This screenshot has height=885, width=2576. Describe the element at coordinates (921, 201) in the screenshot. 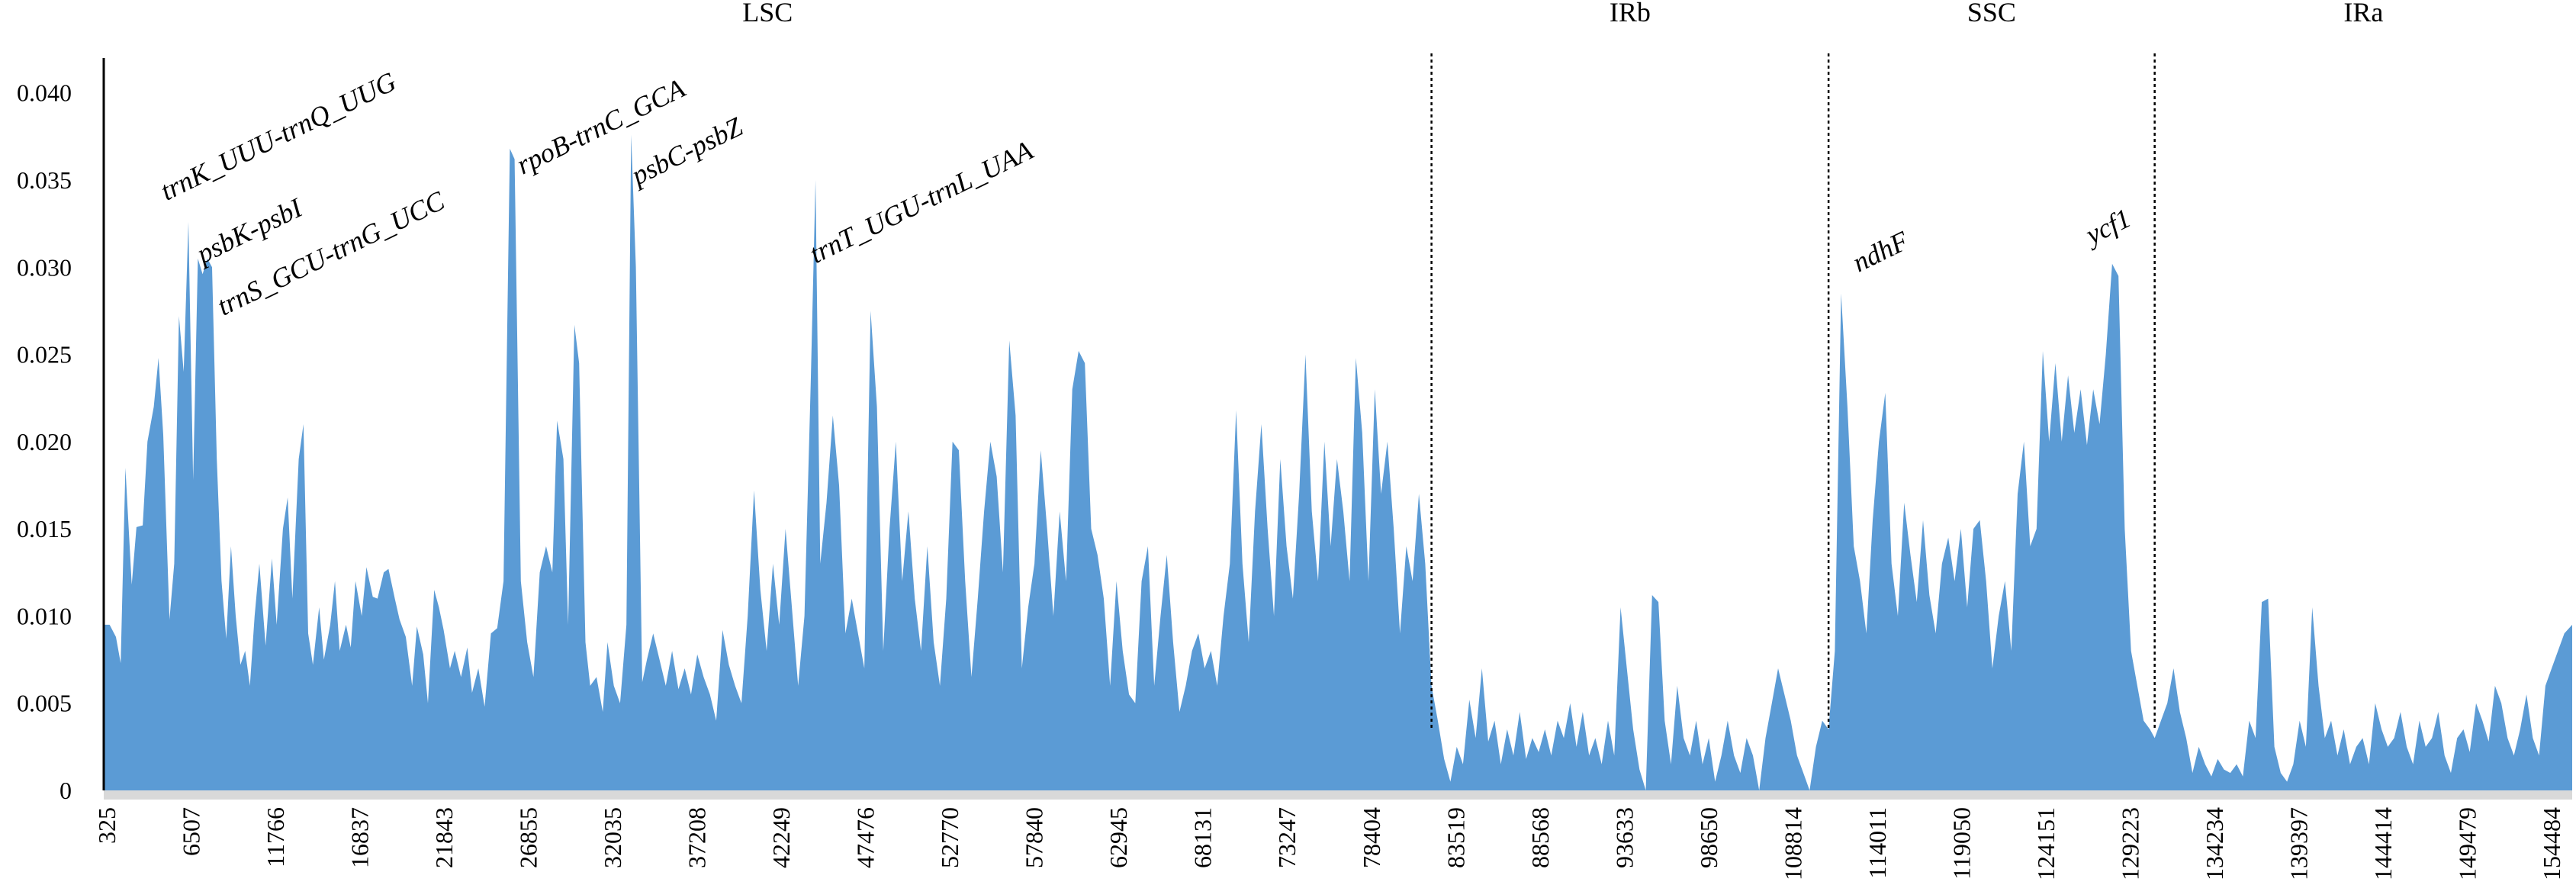

I see `peak-annotation: trnT_UGU-trnL_UAA` at that location.